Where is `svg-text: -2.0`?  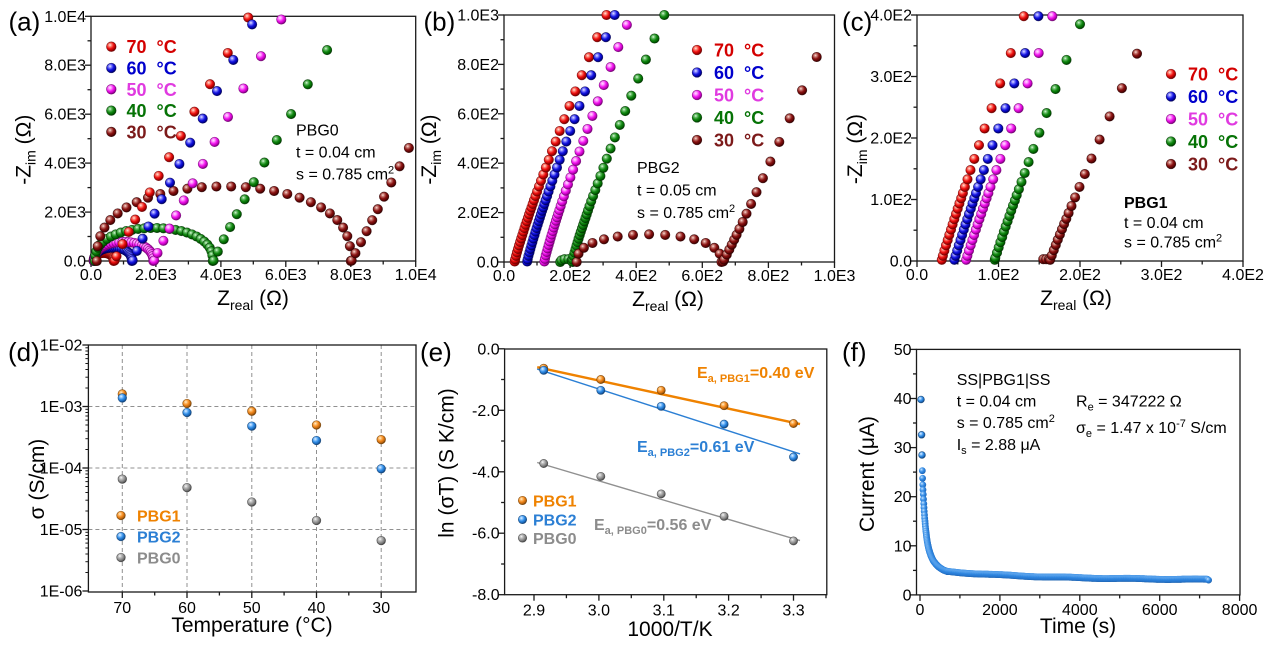
svg-text: -2.0 is located at coordinates (486, 411).